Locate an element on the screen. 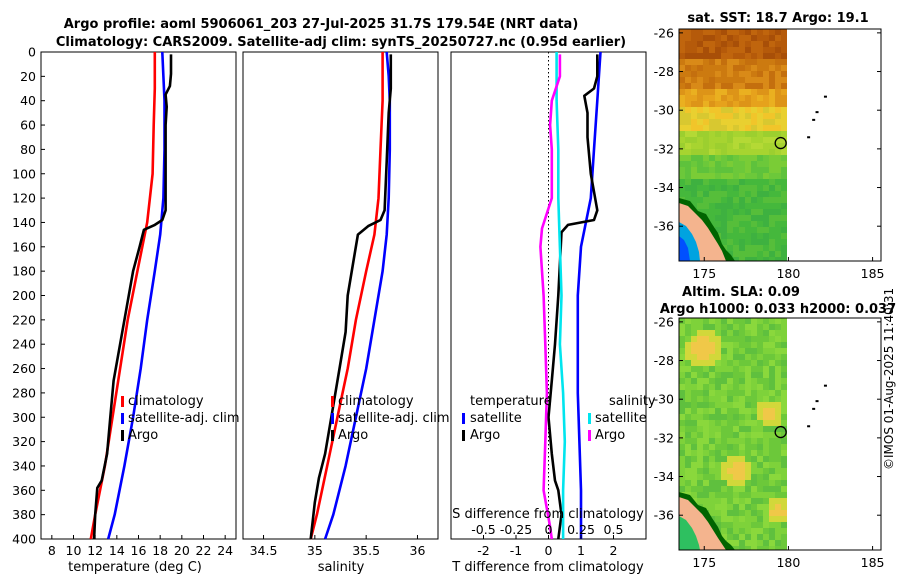  legend-swatch-t-argo is located at coordinates (463, 435).